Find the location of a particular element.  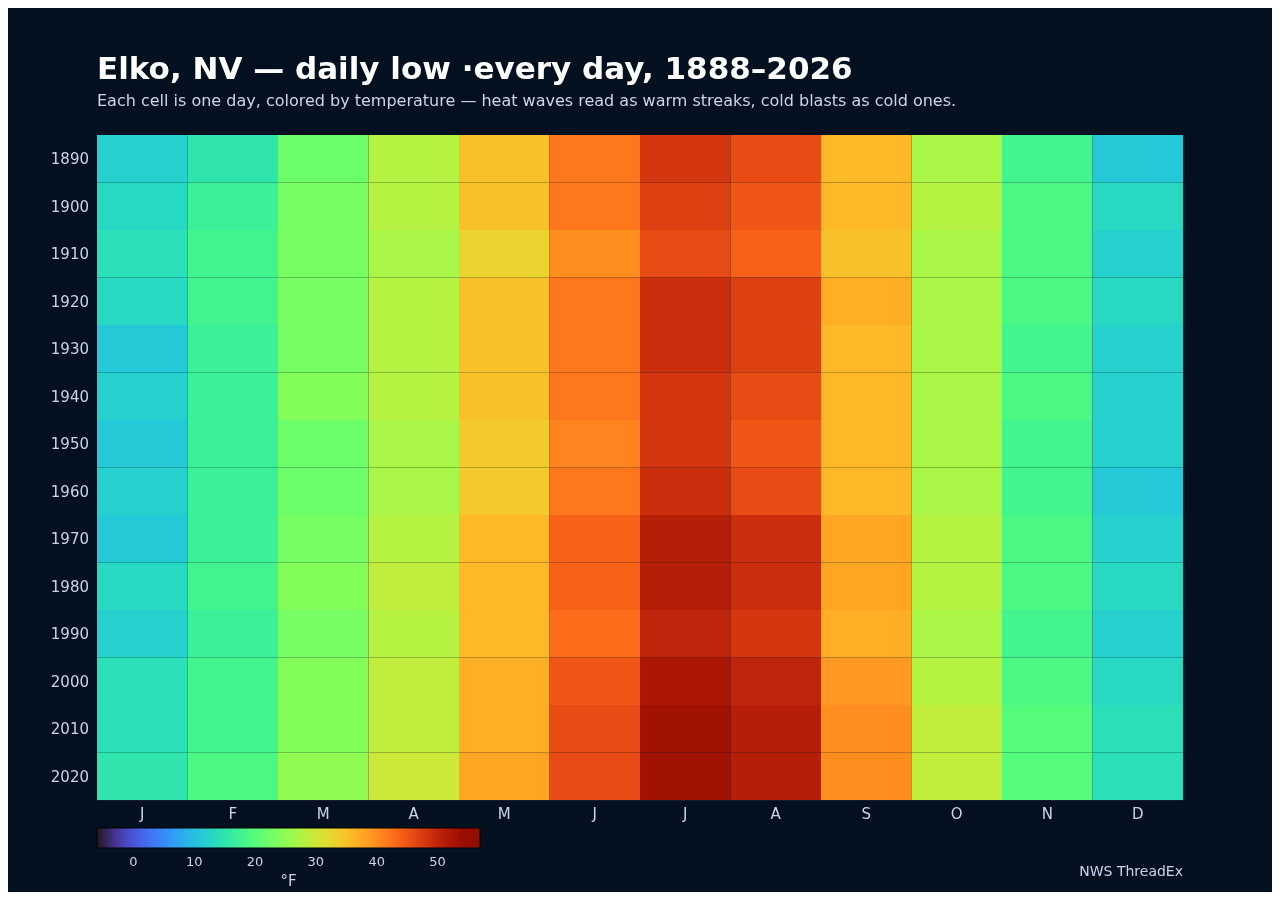

color-bar-label: 20 is located at coordinates (255, 861).